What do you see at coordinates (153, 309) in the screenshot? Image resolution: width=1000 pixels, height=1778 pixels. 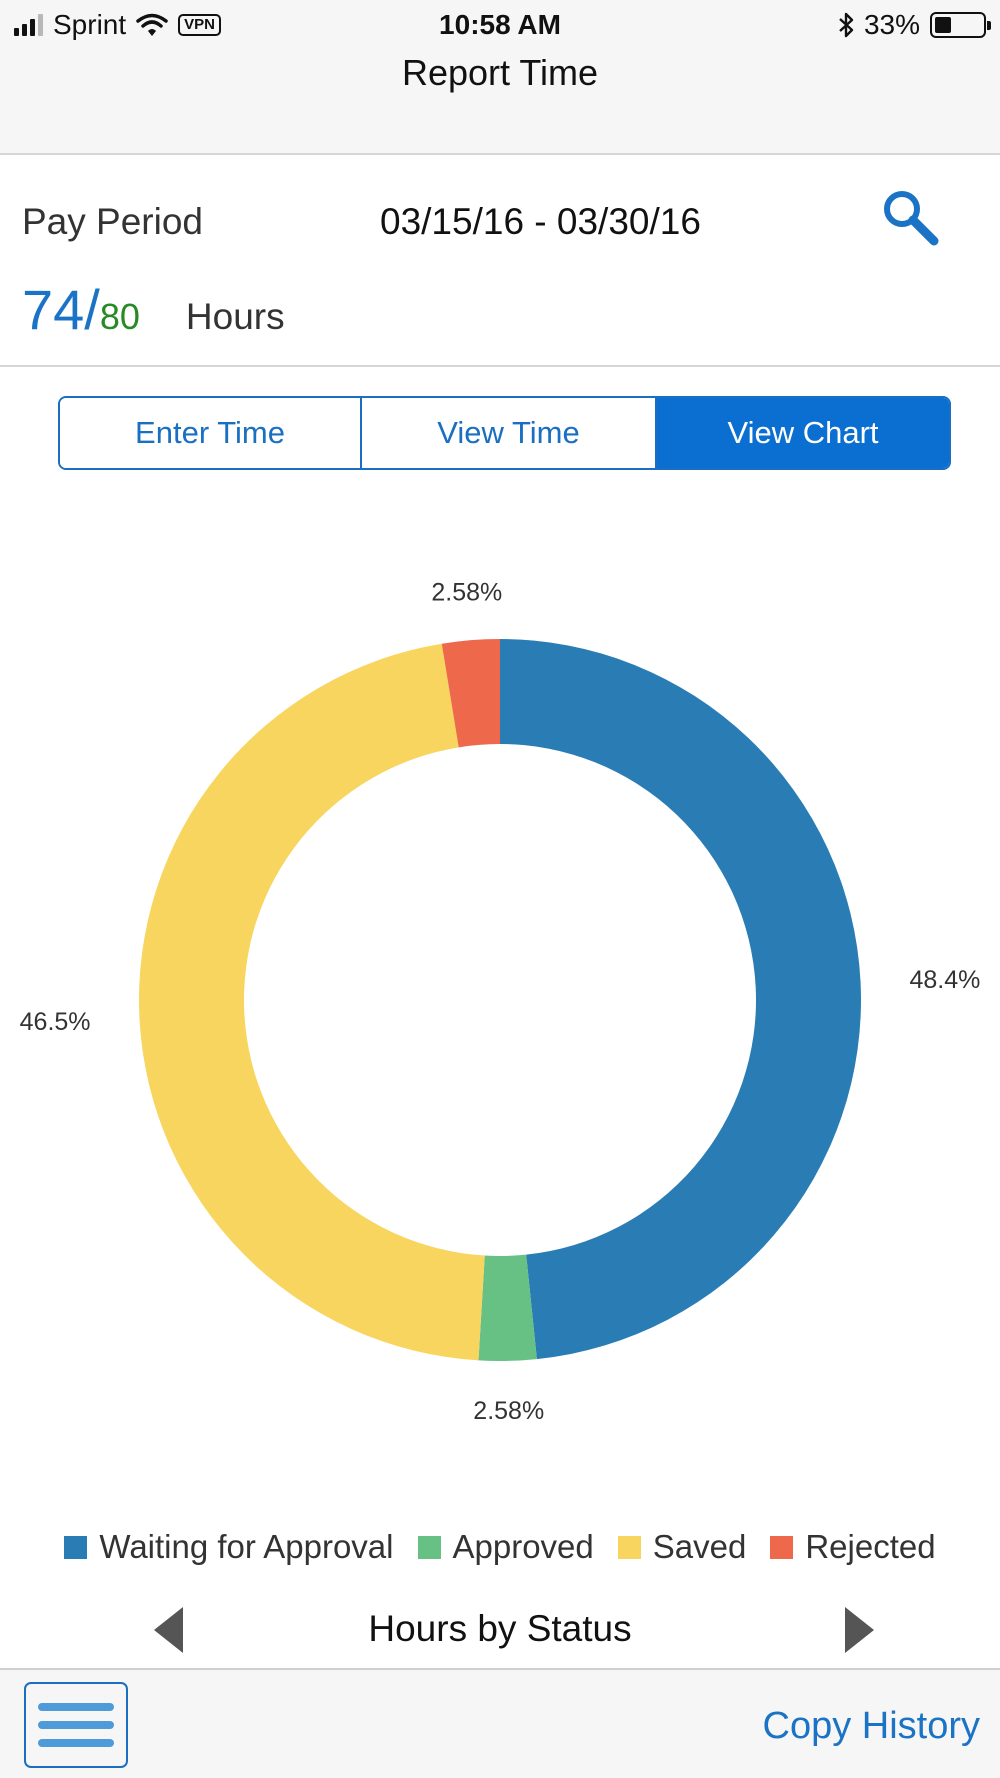 I see `hours-summary: 74 / 80 Hours` at bounding box center [153, 309].